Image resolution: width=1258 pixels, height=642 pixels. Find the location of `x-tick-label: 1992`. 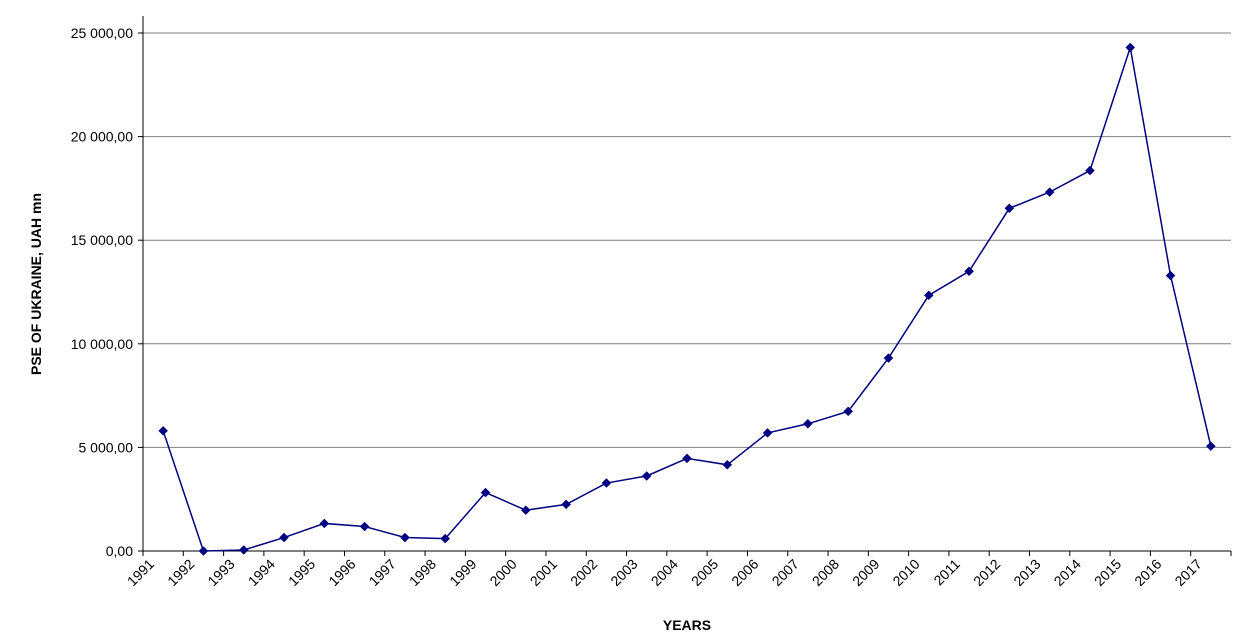

x-tick-label: 1992 is located at coordinates (180, 572).